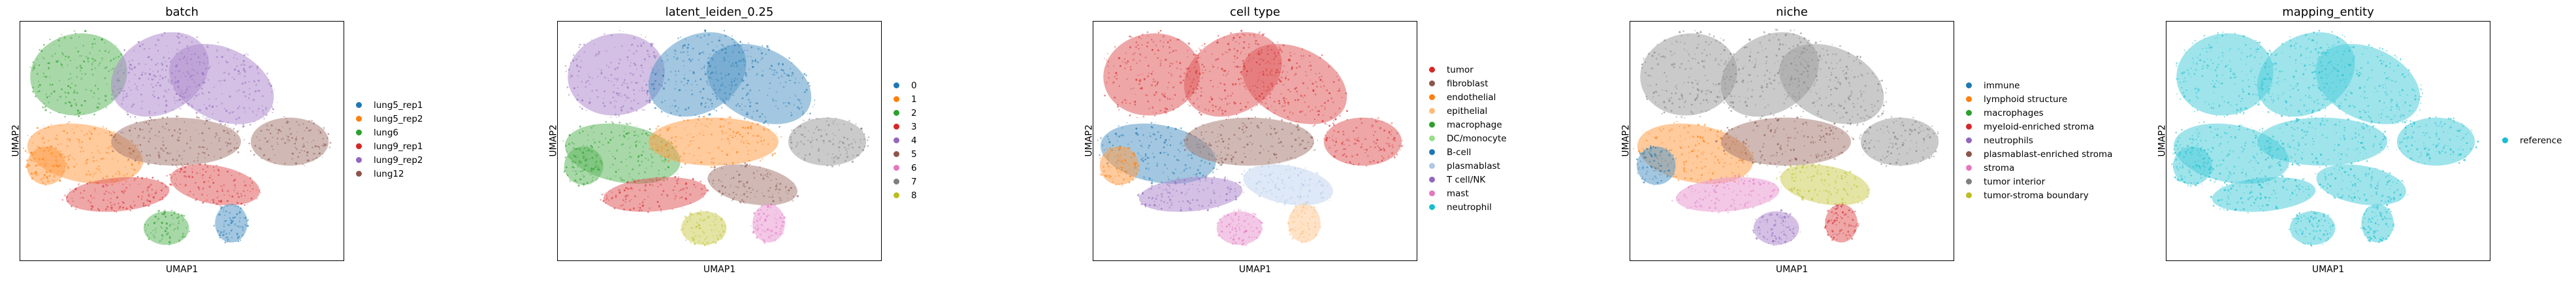  I want to click on legend-marker, so click(896, 182).